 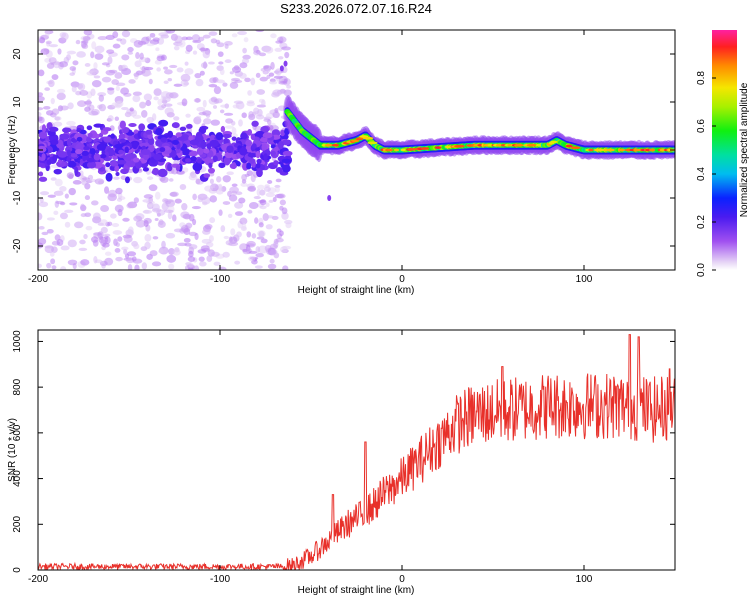 What do you see at coordinates (329, 198) in the screenshot?
I see `spectrogram-stray` at bounding box center [329, 198].